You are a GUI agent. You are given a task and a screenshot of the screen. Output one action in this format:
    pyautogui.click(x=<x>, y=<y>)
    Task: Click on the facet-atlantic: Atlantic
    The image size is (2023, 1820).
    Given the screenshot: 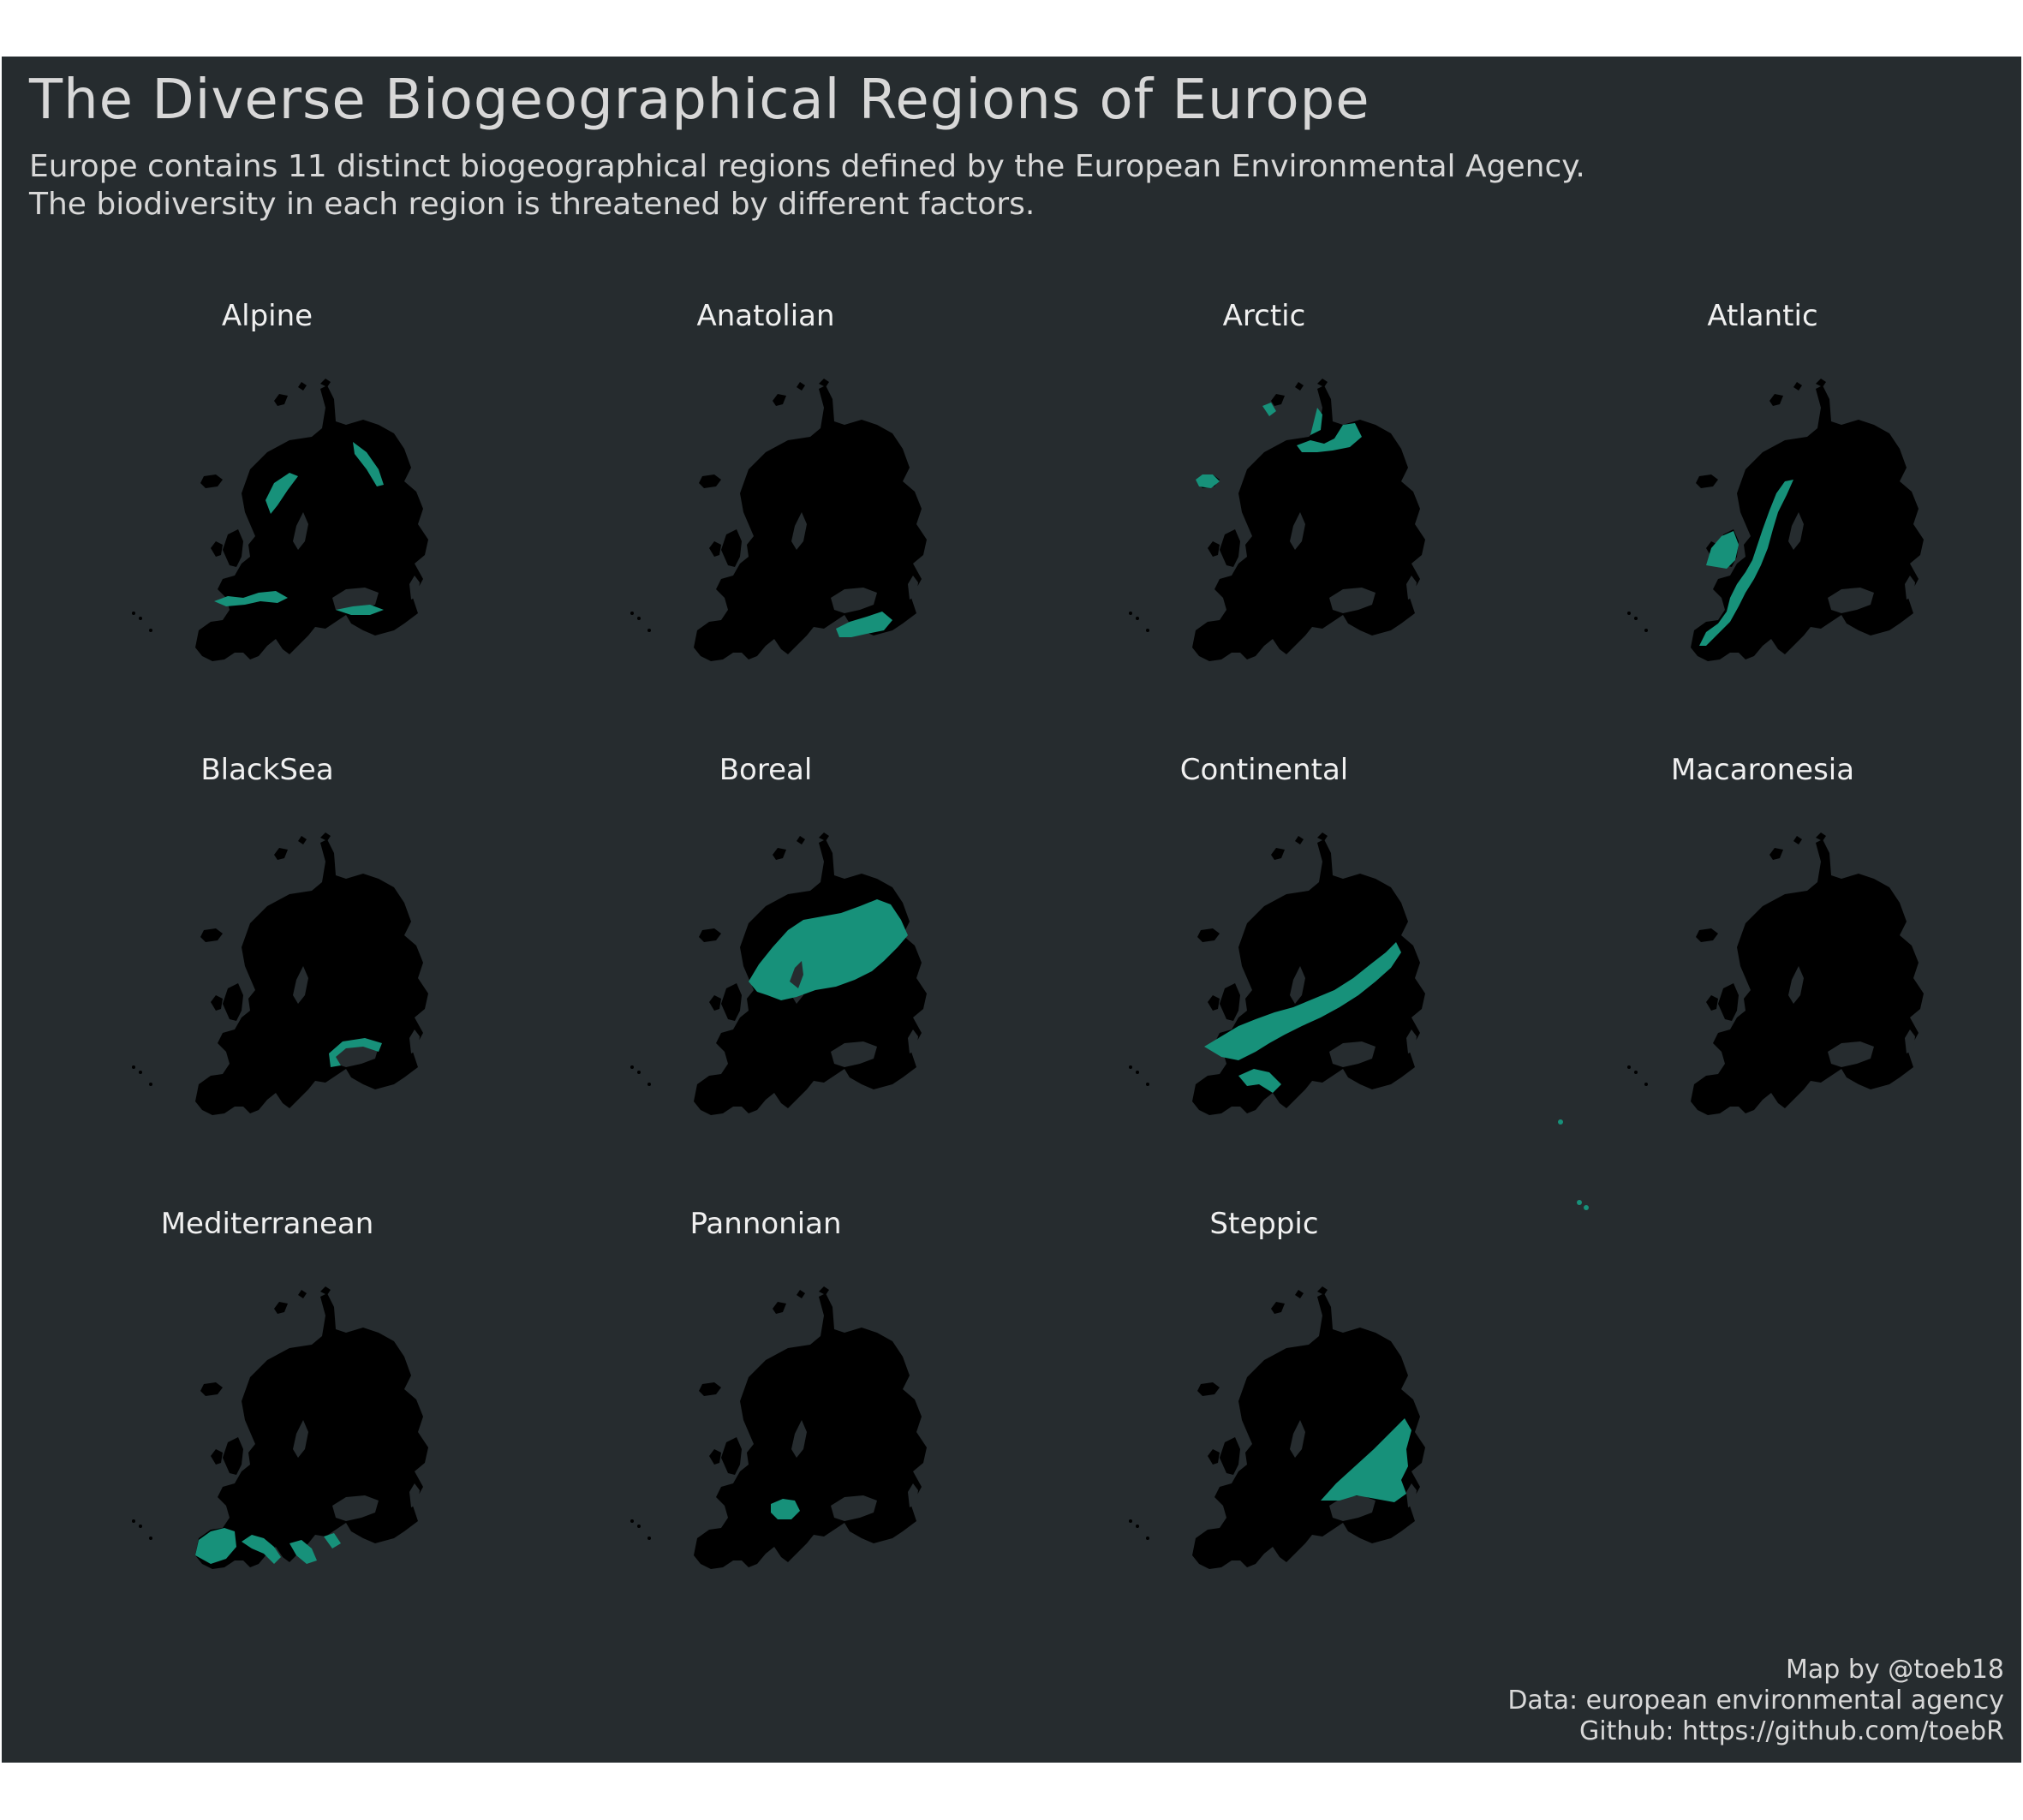 What is the action you would take?
    pyautogui.click(x=1775, y=480)
    